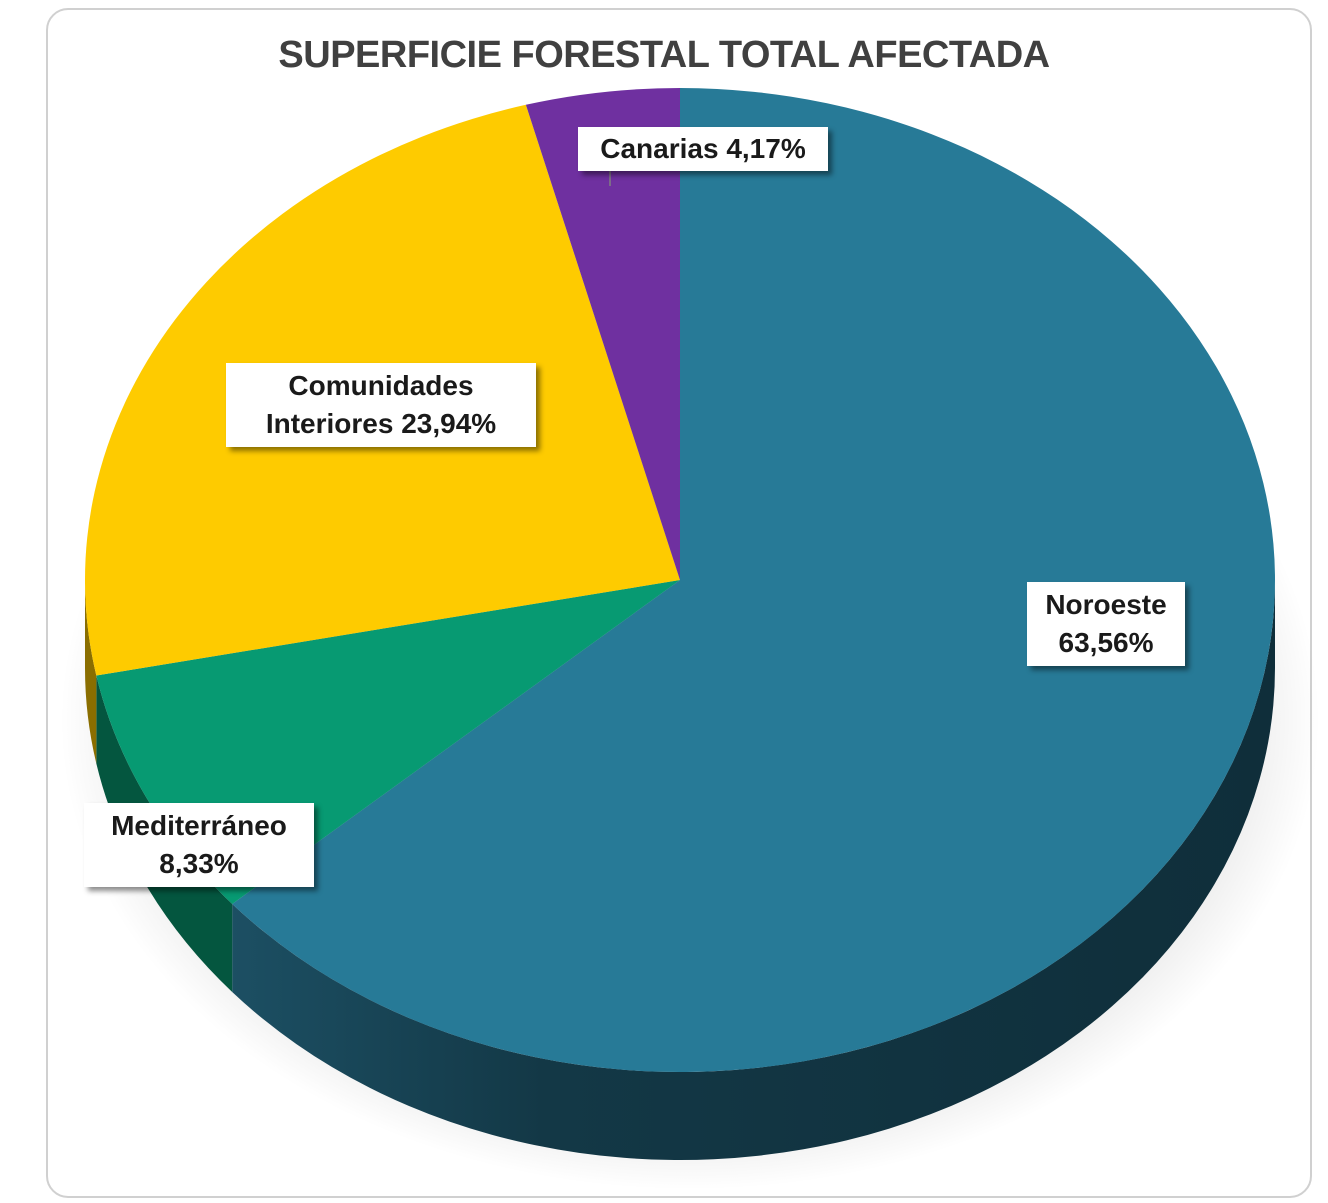 This screenshot has height=1203, width=1328. I want to click on pie-slice-canarias, so click(602, 334).